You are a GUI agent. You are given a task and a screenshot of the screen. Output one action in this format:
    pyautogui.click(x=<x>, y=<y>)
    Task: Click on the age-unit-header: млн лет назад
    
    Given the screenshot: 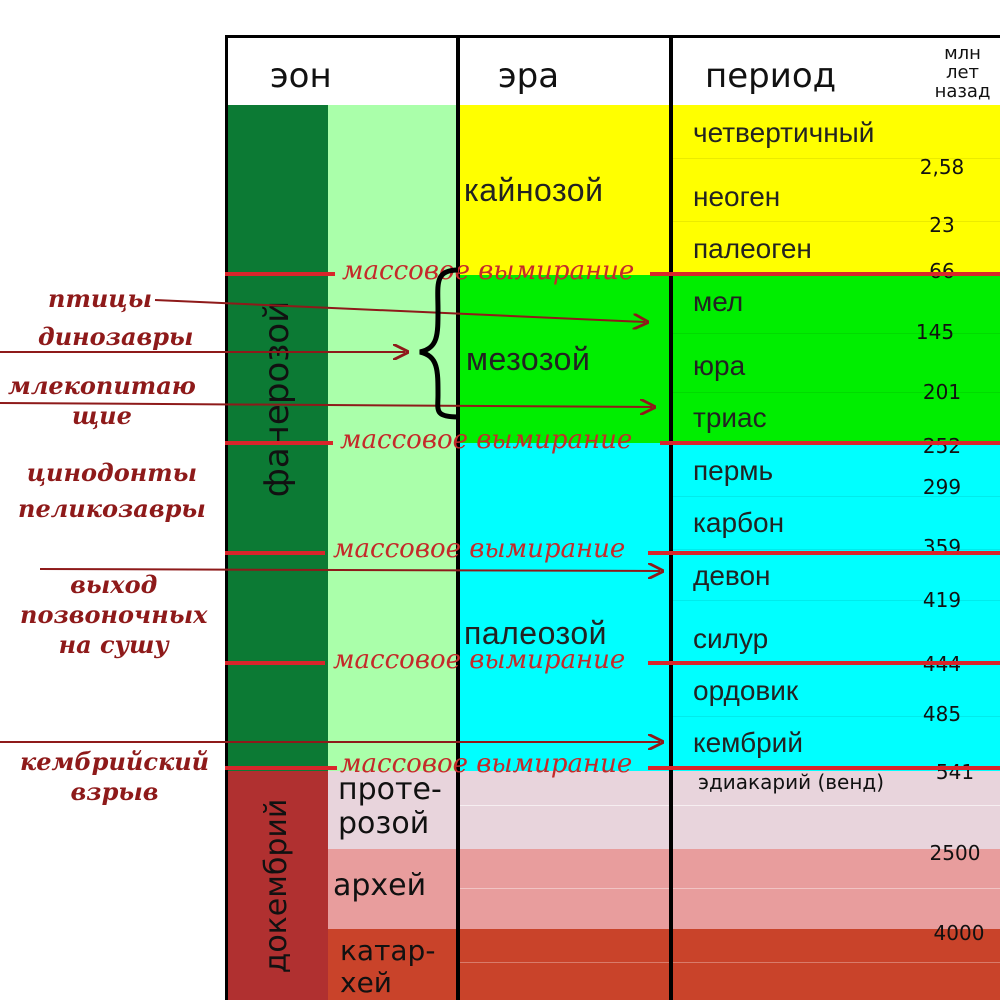 What is the action you would take?
    pyautogui.click(x=962, y=72)
    